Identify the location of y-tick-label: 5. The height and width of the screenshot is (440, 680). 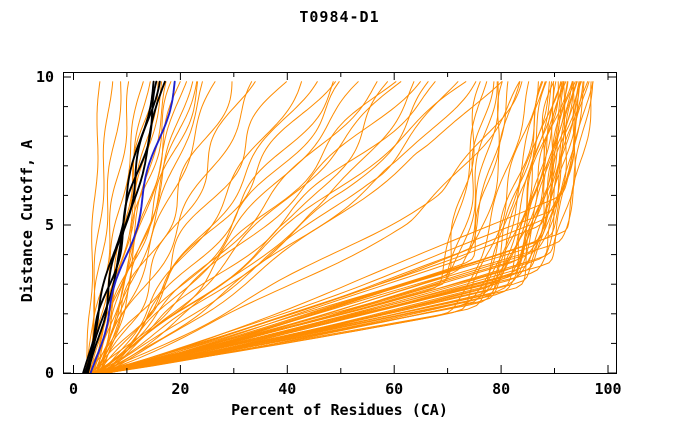
(49, 225).